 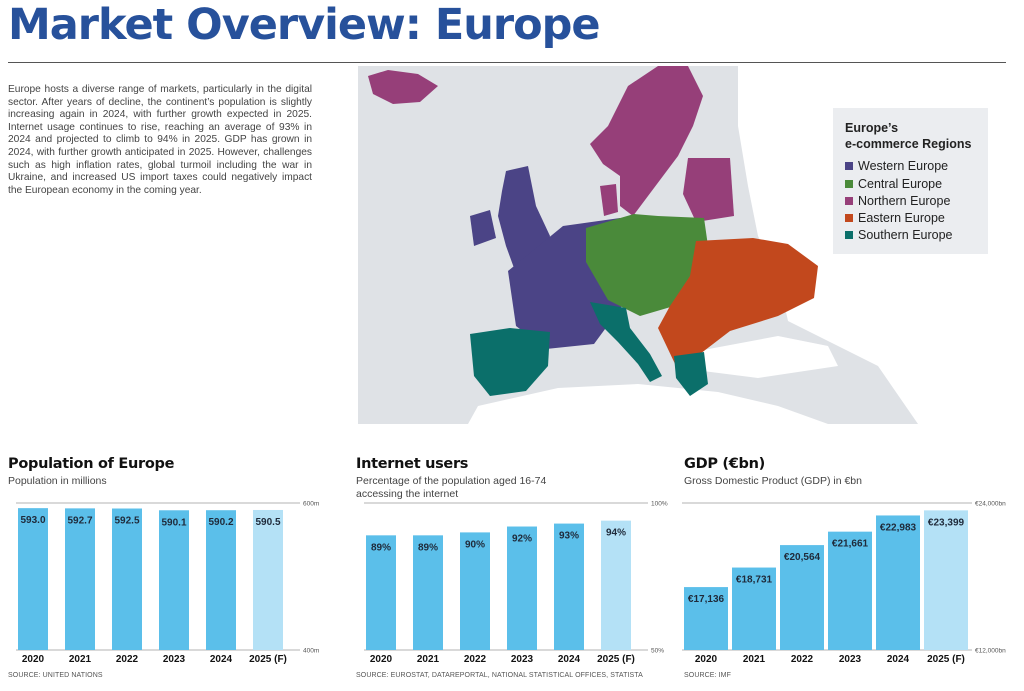 What do you see at coordinates (626, 342) in the screenshot?
I see `region-southern-europe-italy` at bounding box center [626, 342].